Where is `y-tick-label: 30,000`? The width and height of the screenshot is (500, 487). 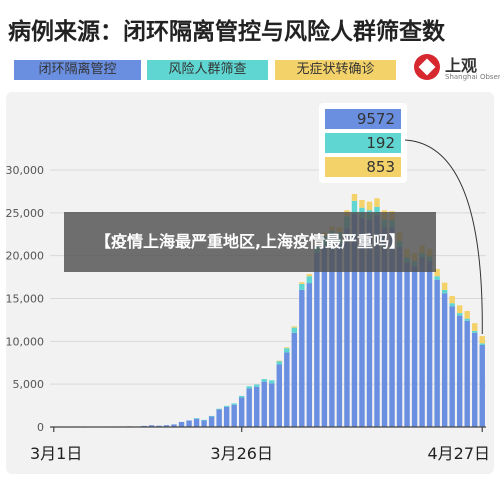 y-tick-label: 30,000 is located at coordinates (25, 170).